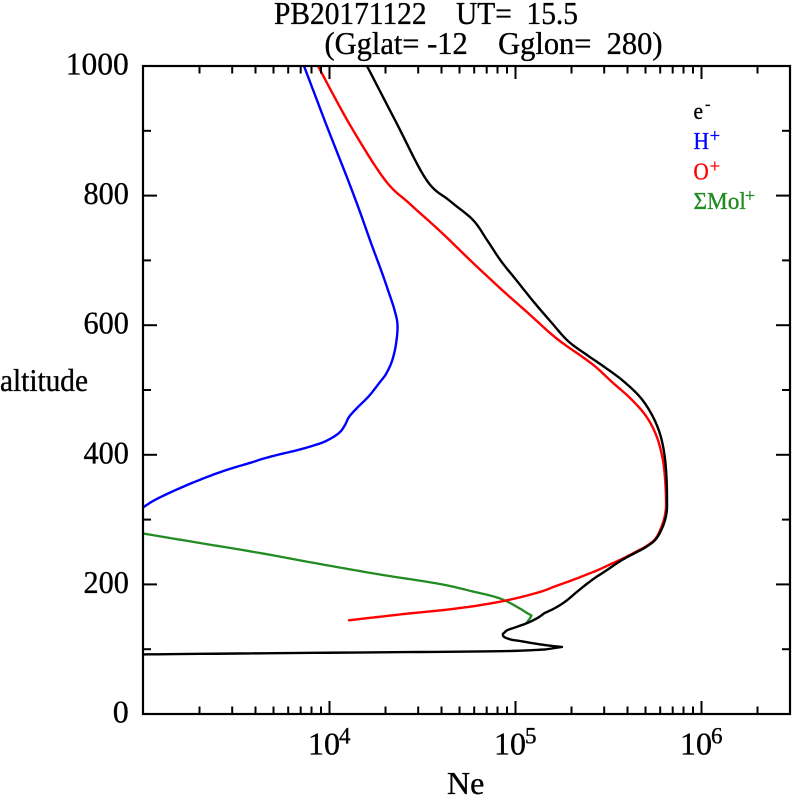 The image size is (792, 795). What do you see at coordinates (44, 380) in the screenshot?
I see `svg-text: altitude` at bounding box center [44, 380].